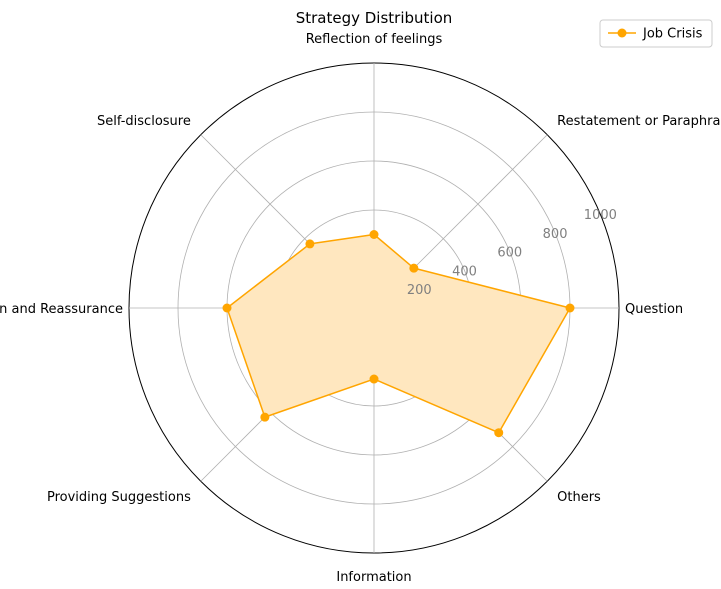 This screenshot has width=721, height=589. I want to click on legend-label: Job Crisis, so click(672, 34).